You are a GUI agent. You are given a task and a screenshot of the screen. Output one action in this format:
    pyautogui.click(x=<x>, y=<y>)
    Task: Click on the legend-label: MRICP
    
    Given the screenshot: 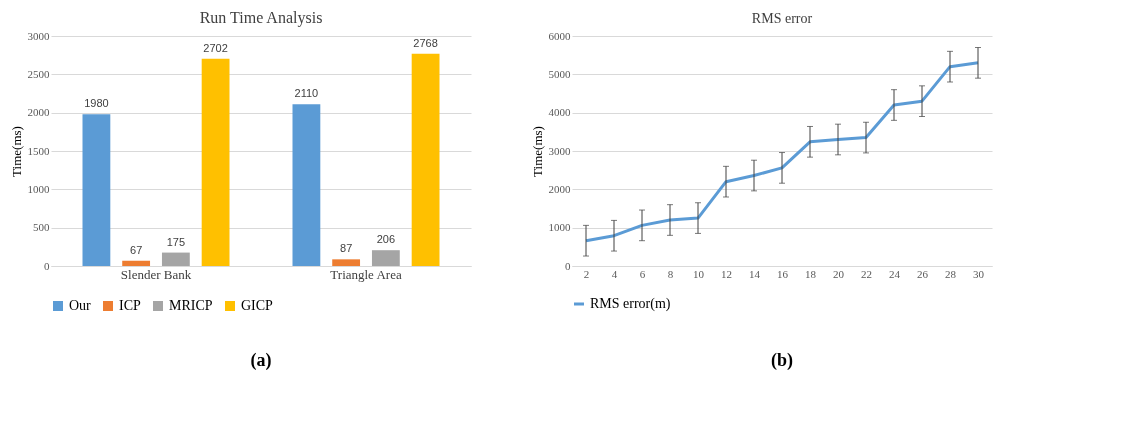 What is the action you would take?
    pyautogui.click(x=191, y=305)
    